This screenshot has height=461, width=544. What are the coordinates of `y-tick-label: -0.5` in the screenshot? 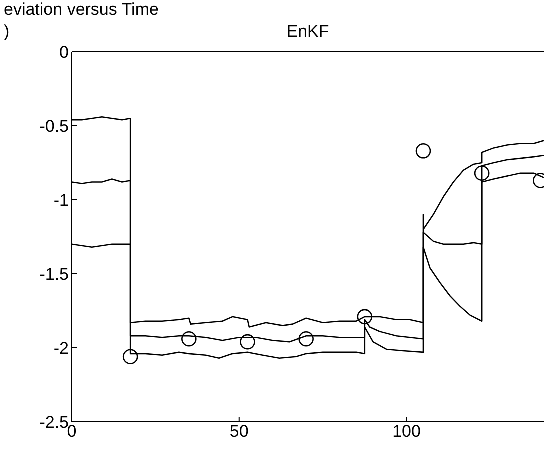 It's located at (54, 126).